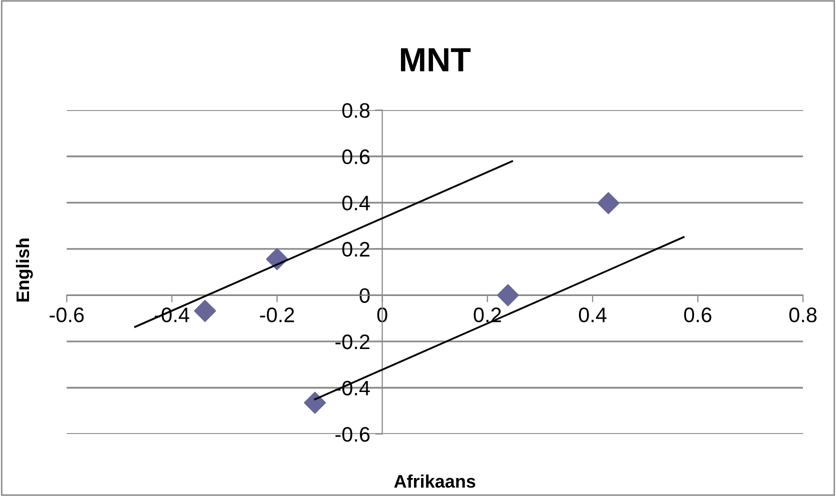  I want to click on x-tick-label: 0, so click(382, 315).